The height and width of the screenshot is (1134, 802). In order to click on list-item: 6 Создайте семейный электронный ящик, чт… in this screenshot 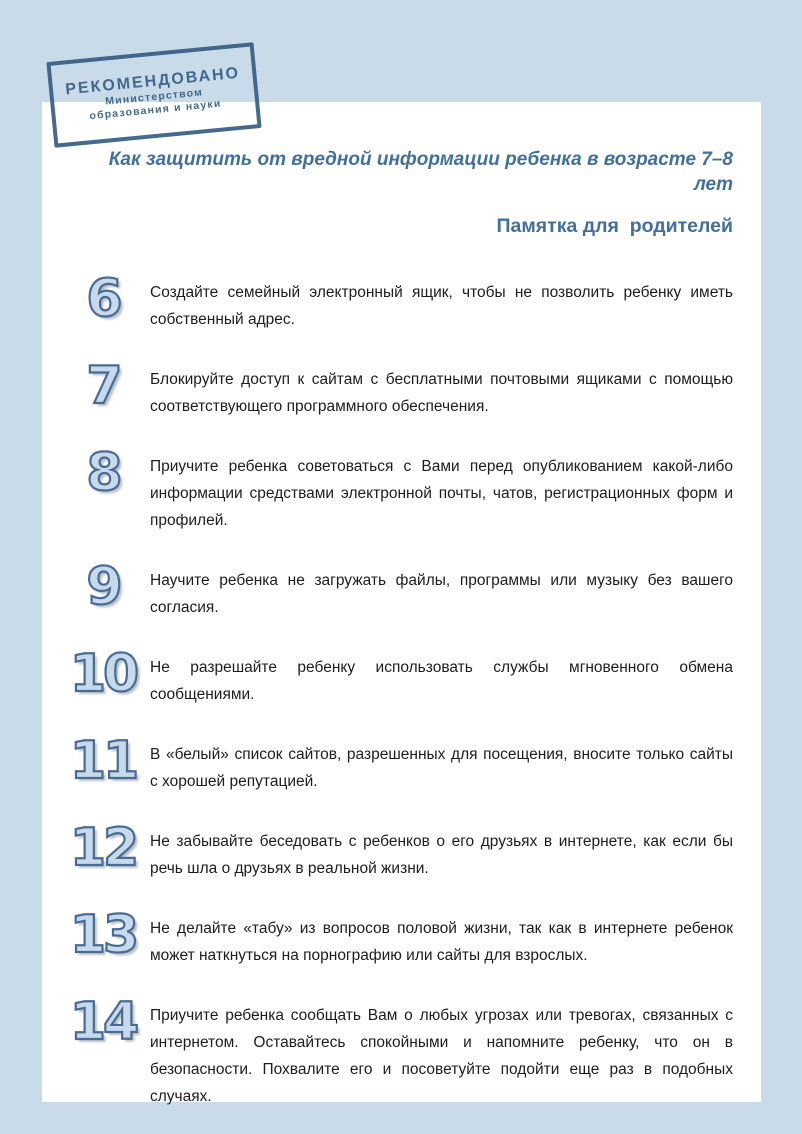, I will do `click(399, 300)`.